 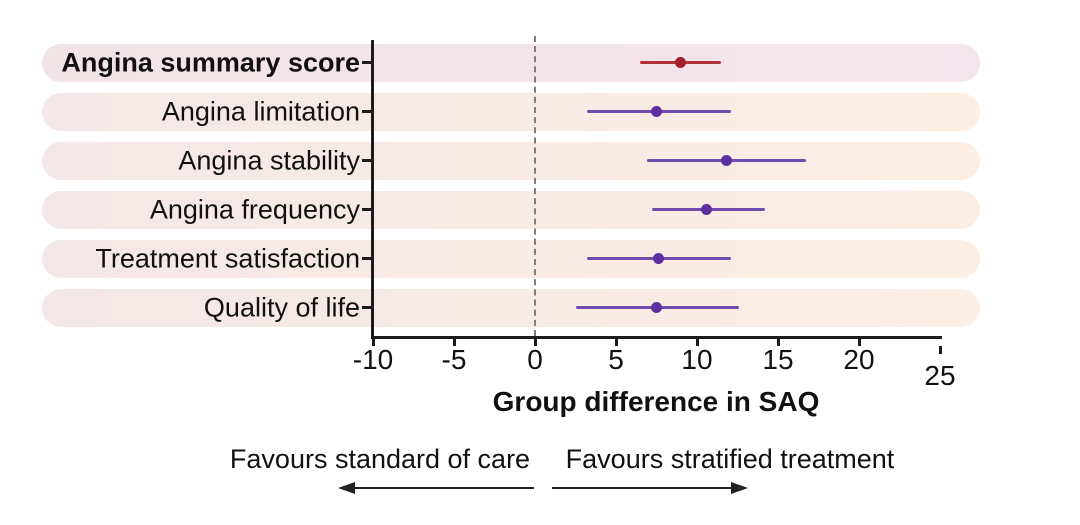 What do you see at coordinates (697, 359) in the screenshot?
I see `x-tick-label: 10` at bounding box center [697, 359].